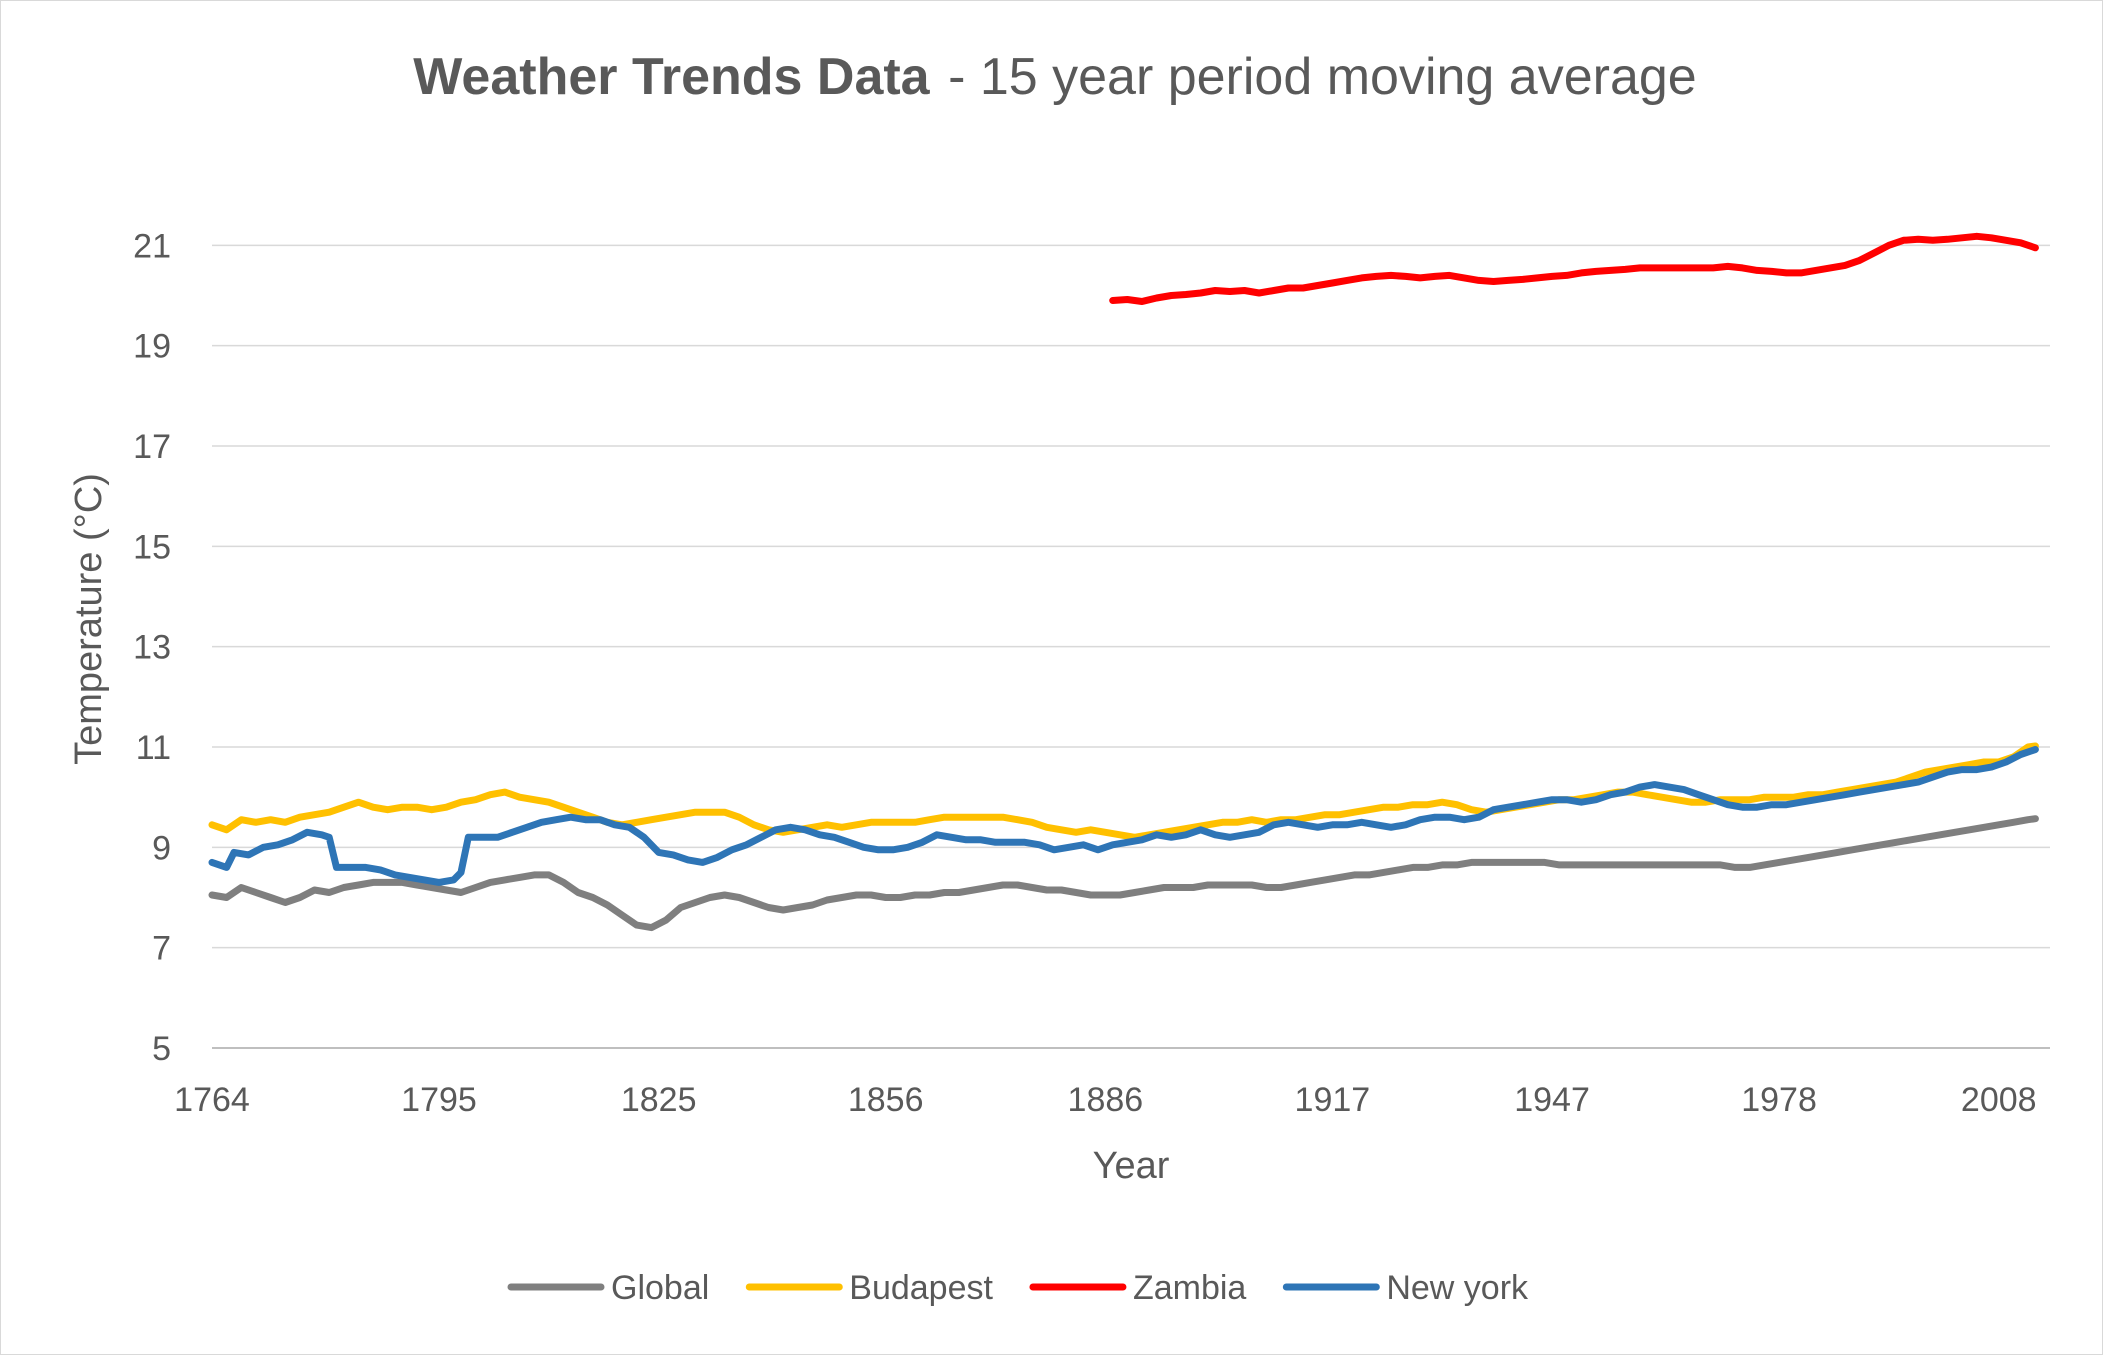 The height and width of the screenshot is (1356, 2103). Describe the element at coordinates (1457, 1288) in the screenshot. I see `legend-label-new-york: New york` at that location.